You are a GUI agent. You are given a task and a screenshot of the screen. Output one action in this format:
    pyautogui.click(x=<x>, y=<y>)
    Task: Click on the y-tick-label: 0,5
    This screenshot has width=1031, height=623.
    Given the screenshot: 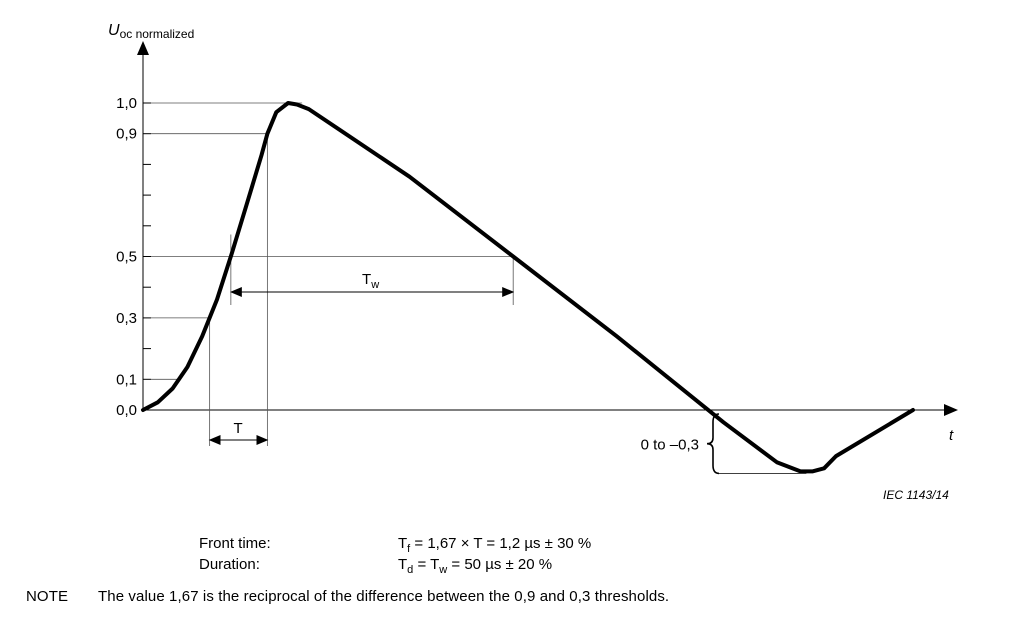 What is the action you would take?
    pyautogui.click(x=126, y=257)
    